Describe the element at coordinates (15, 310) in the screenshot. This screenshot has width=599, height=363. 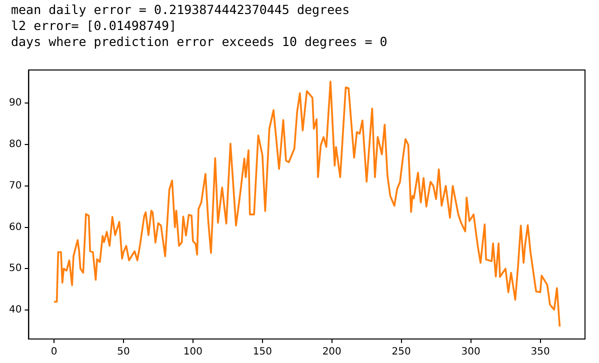
I see `y-tick-label: 40` at that location.